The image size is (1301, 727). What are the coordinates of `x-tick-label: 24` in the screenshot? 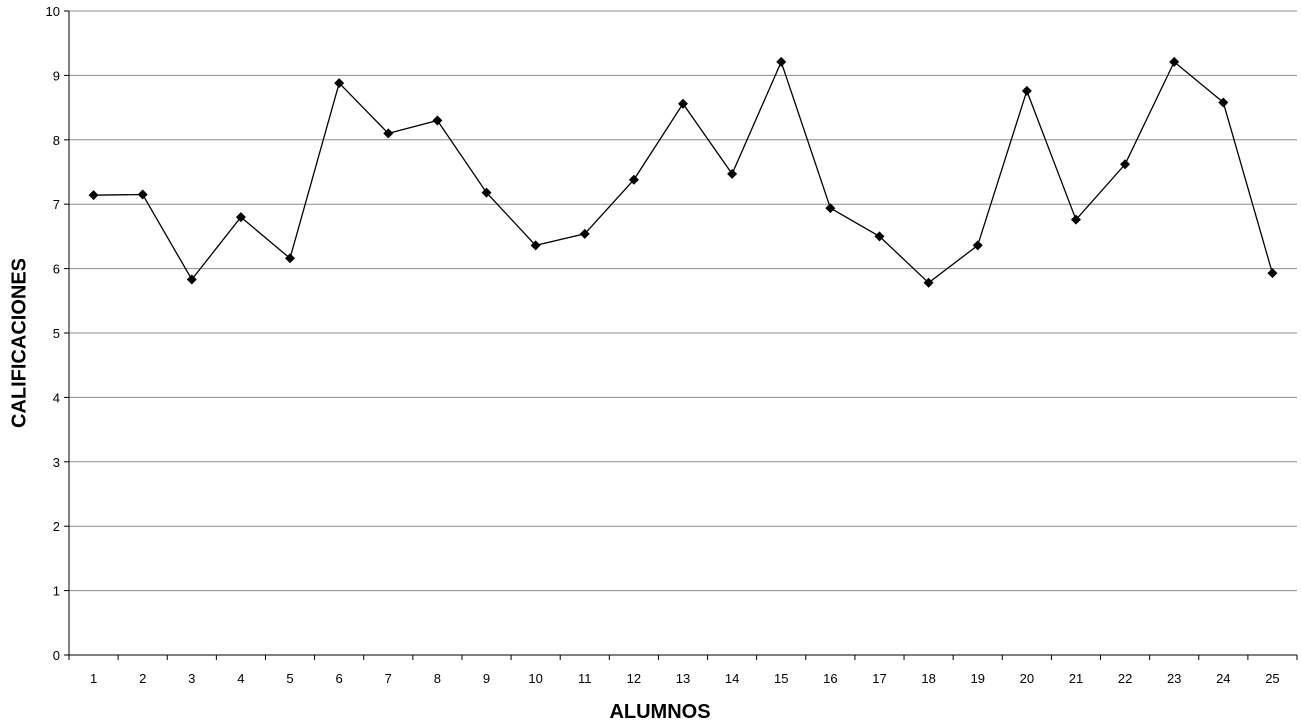 It's located at (1223, 678).